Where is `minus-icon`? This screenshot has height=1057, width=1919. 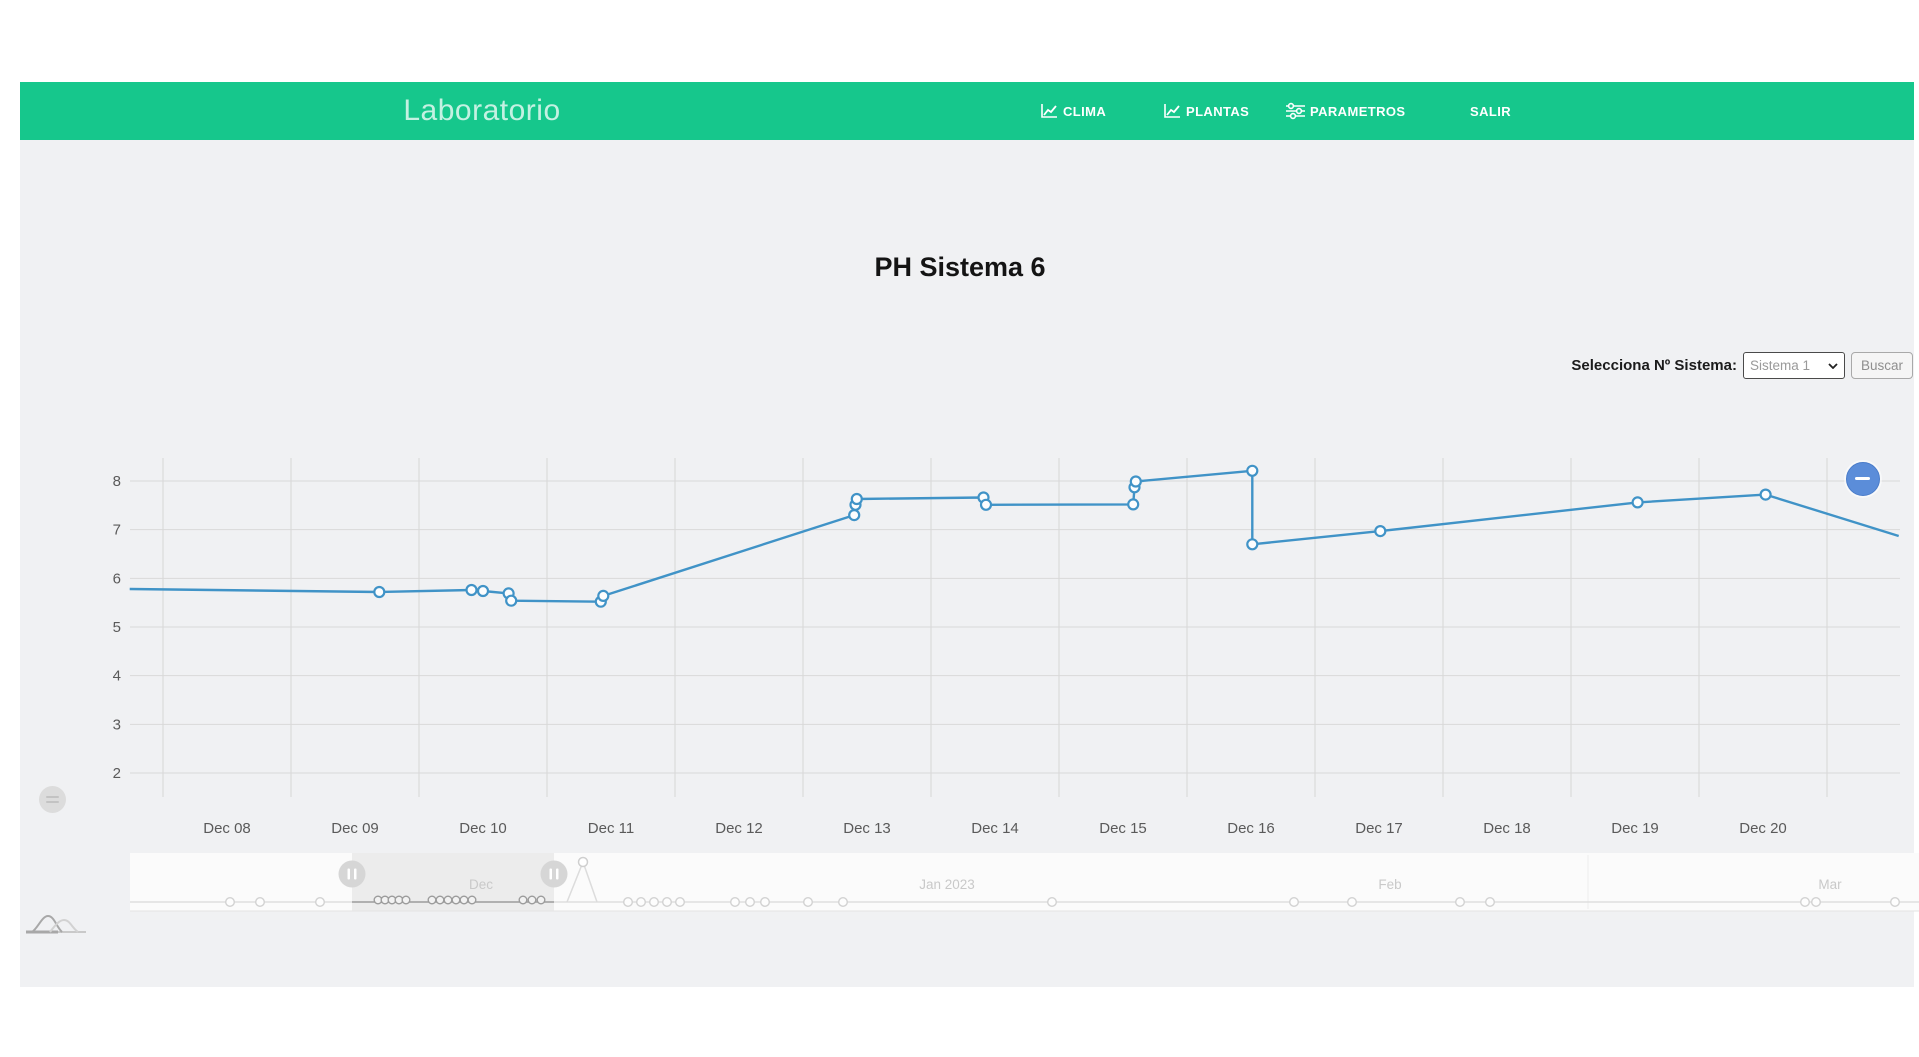
minus-icon is located at coordinates (1862, 478).